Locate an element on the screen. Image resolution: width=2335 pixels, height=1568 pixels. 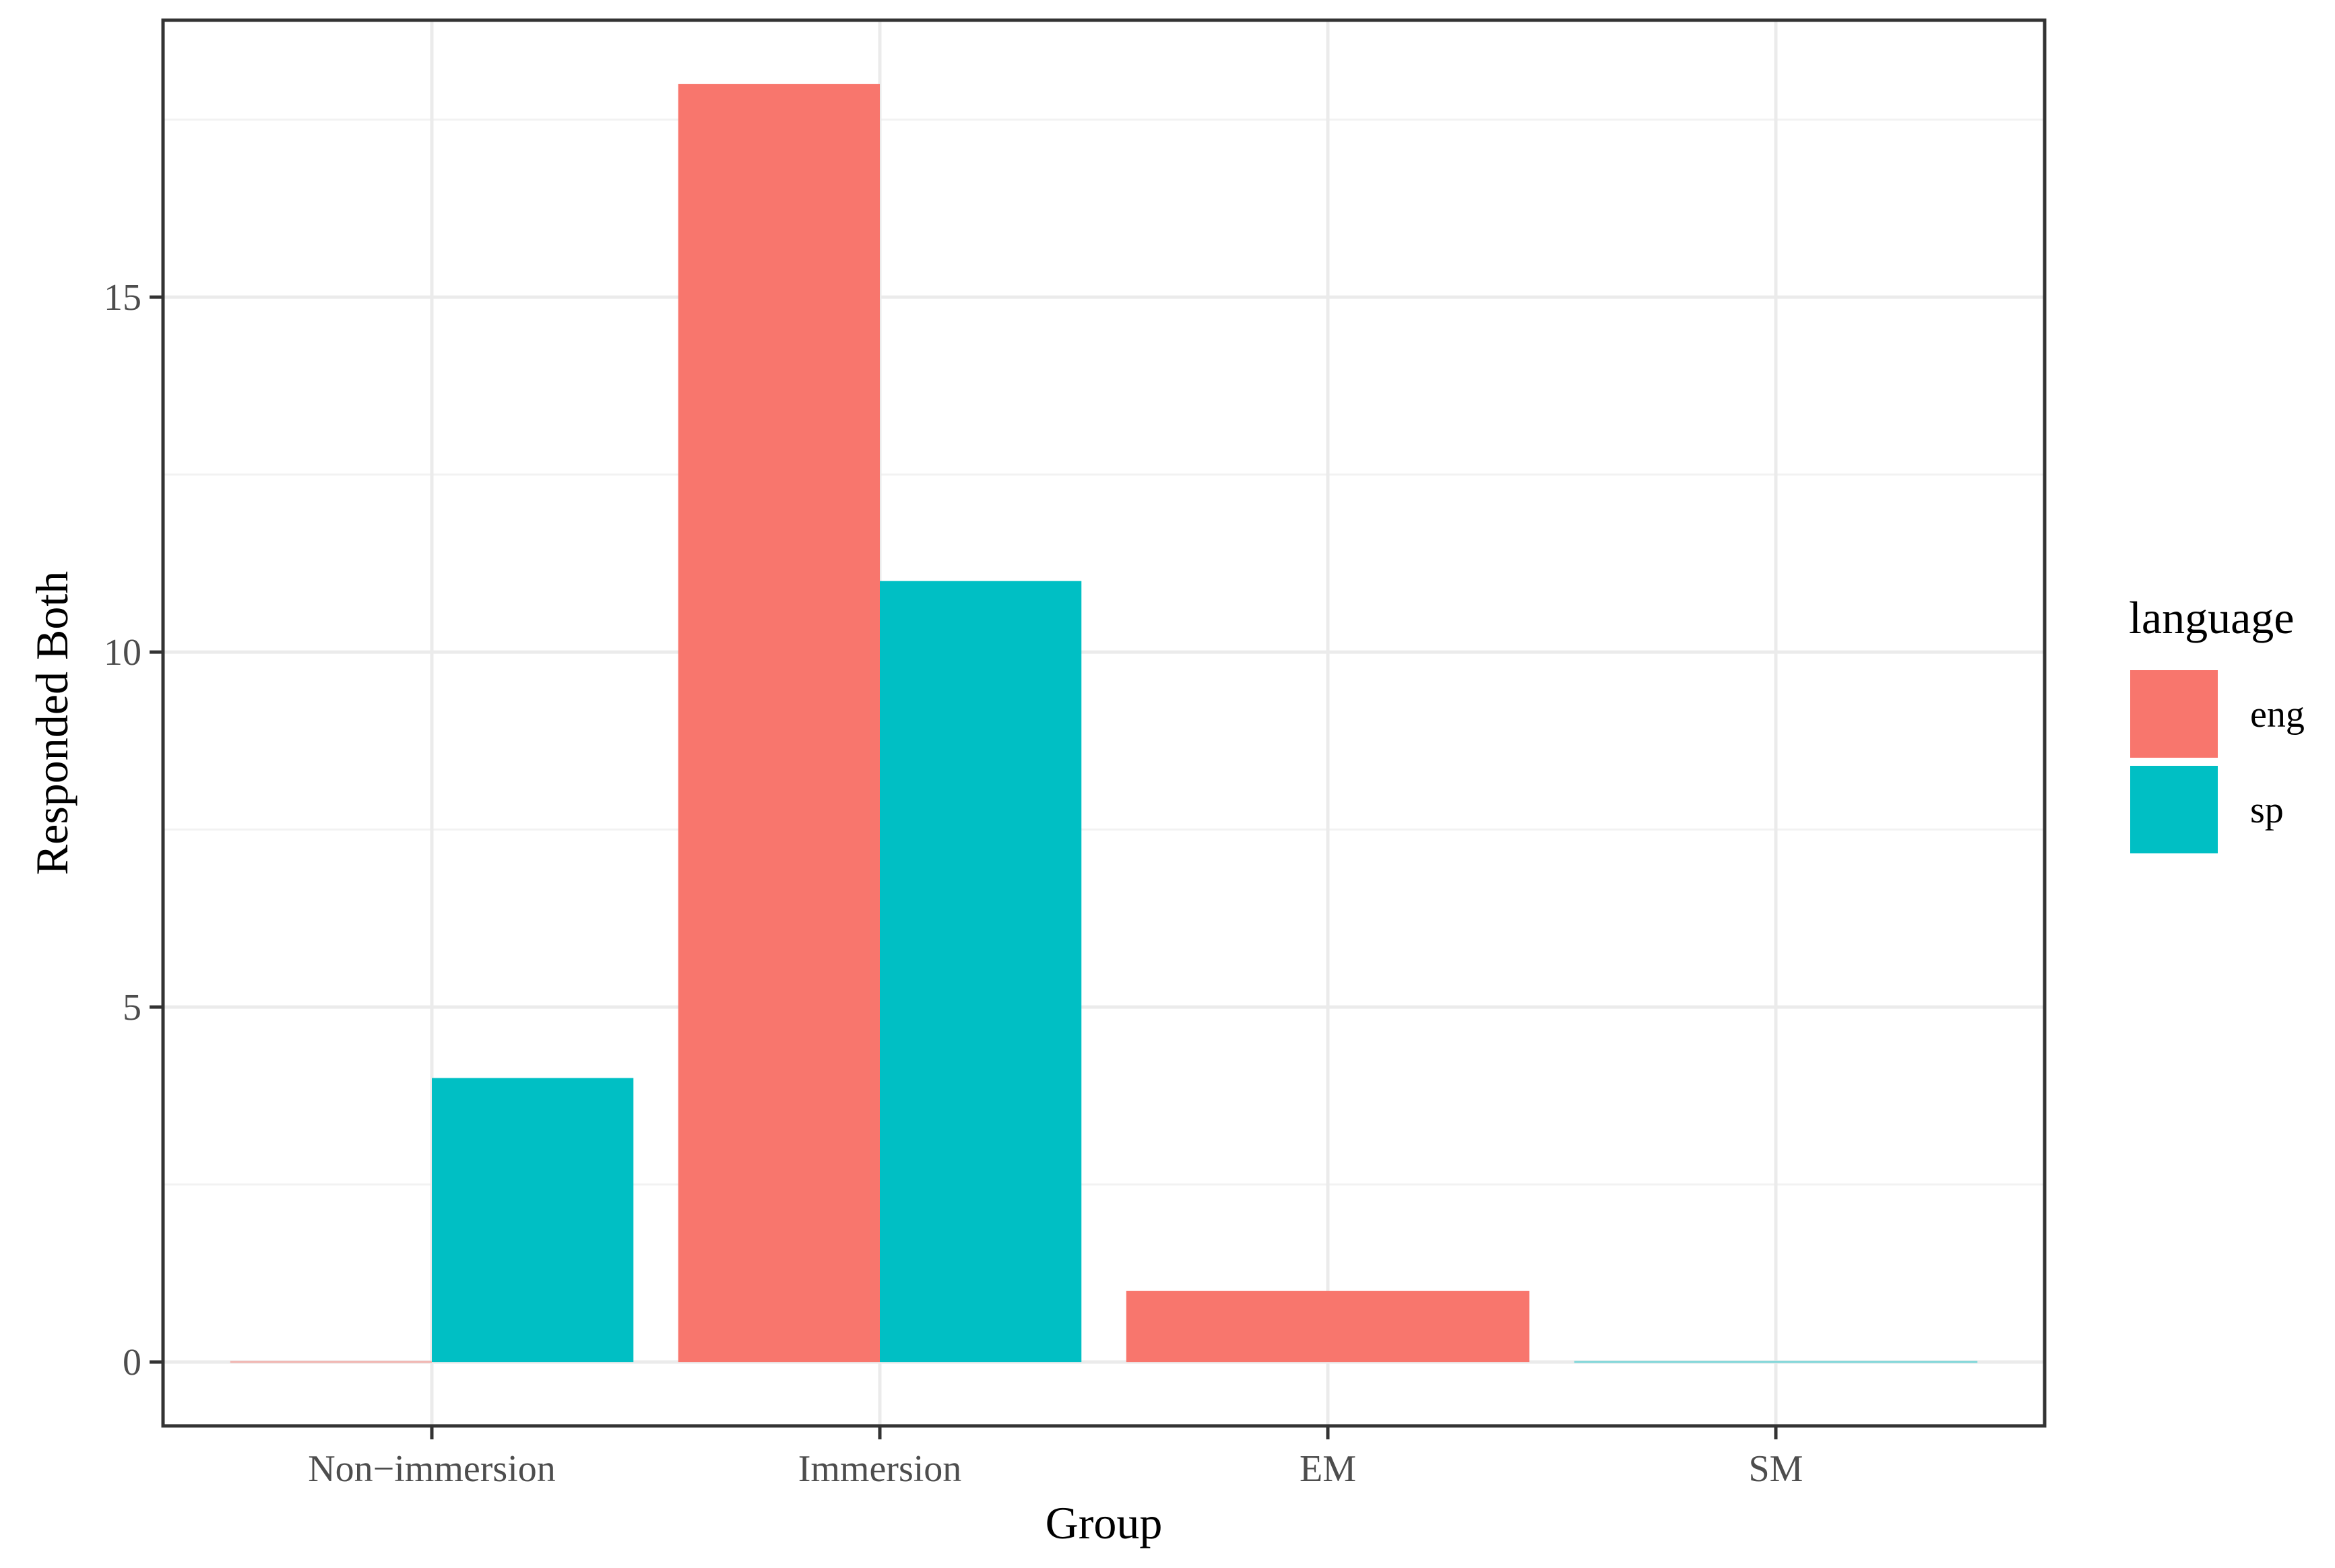
x-tick-label: SM is located at coordinates (1776, 1469).